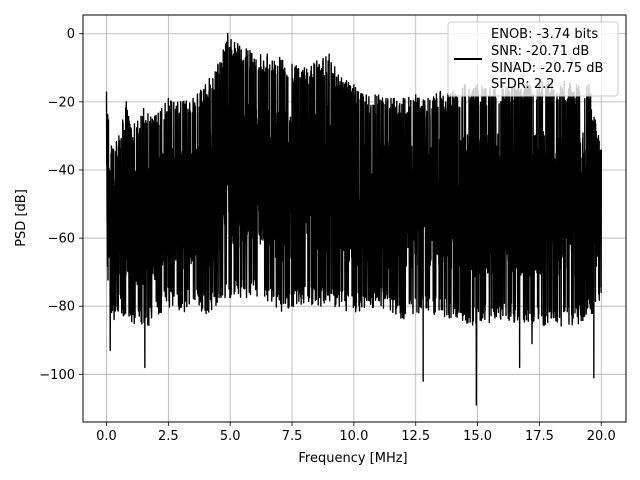  What do you see at coordinates (477, 436) in the screenshot?
I see `x-tick-label: 15.0` at bounding box center [477, 436].